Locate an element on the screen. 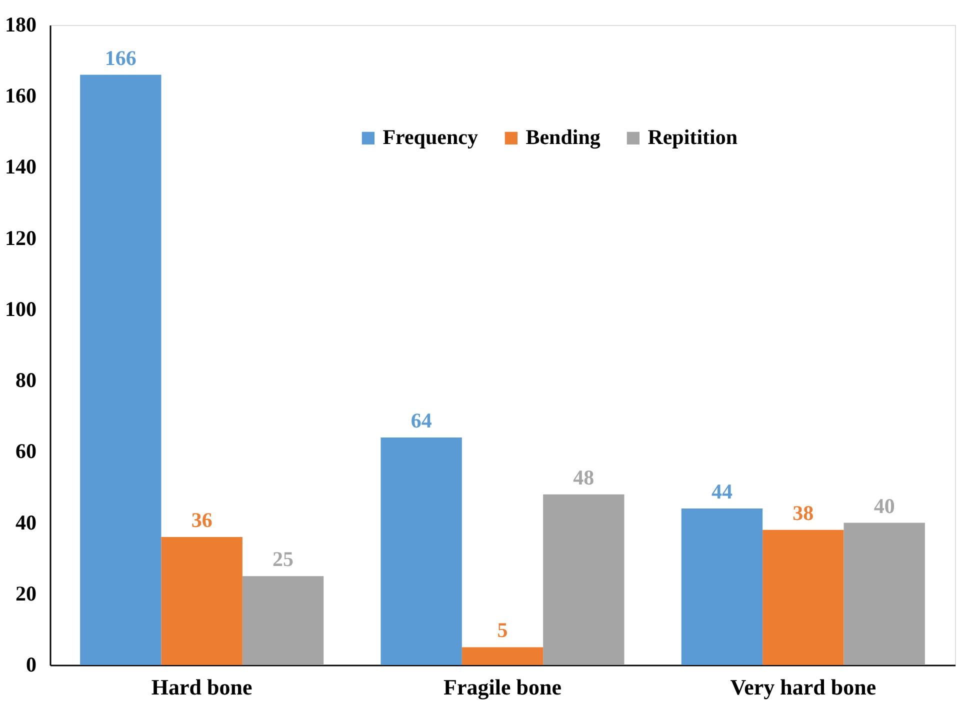  y-tick-label: 120 is located at coordinates (20, 238).